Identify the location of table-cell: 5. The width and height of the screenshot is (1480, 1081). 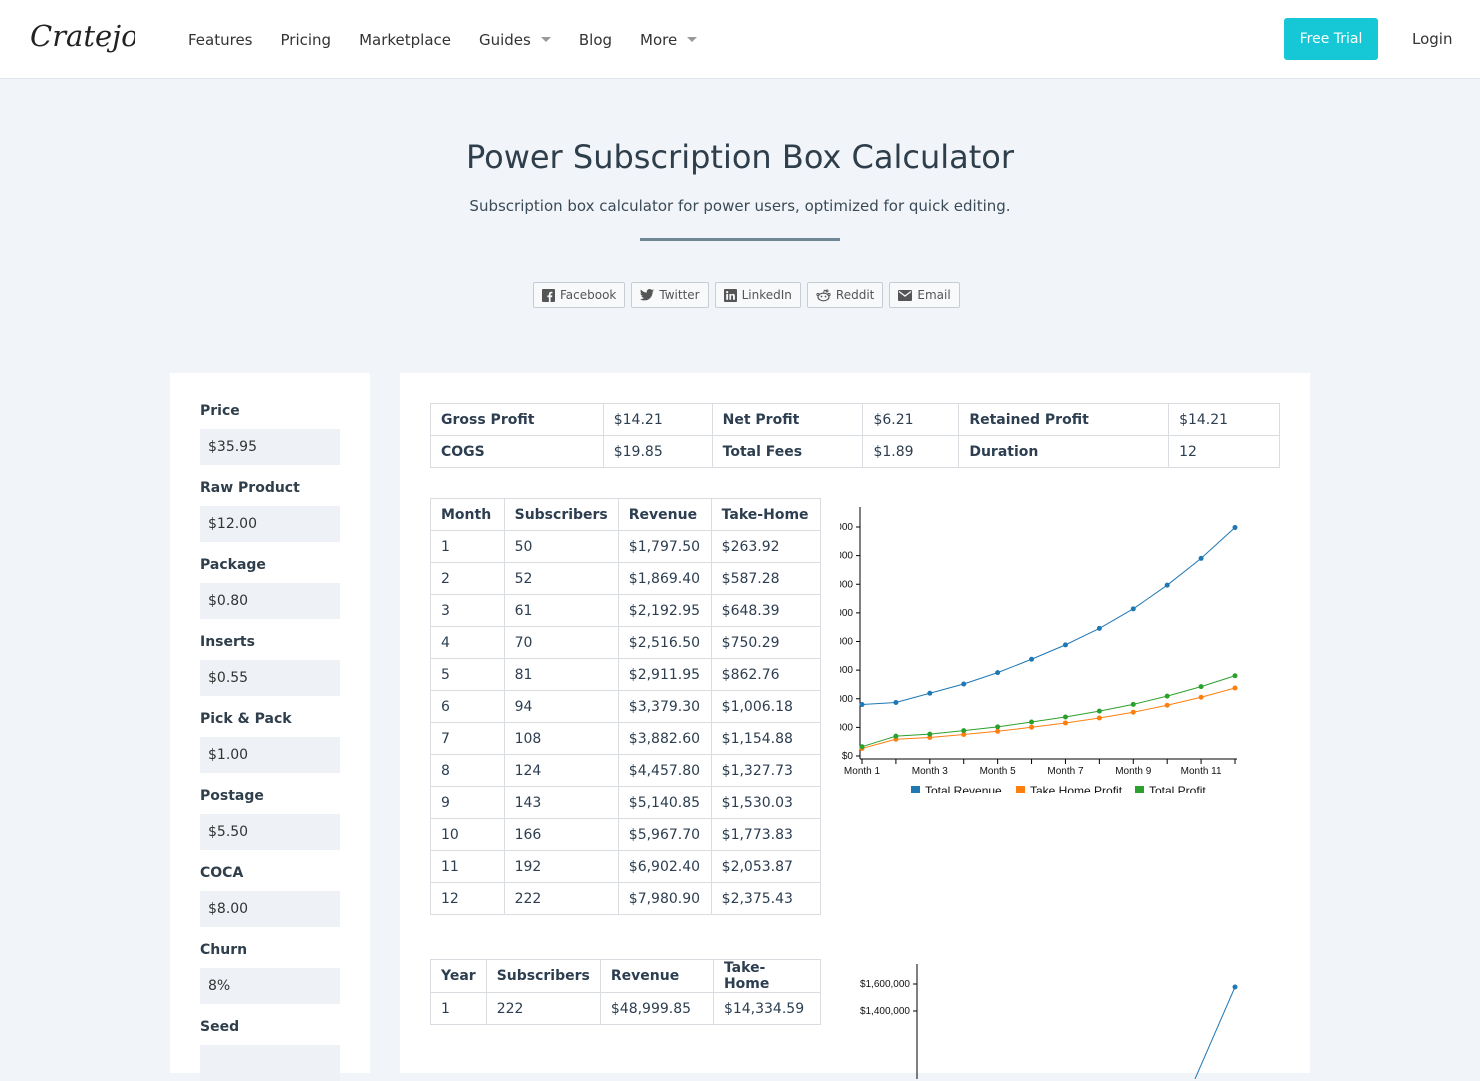
(467, 674).